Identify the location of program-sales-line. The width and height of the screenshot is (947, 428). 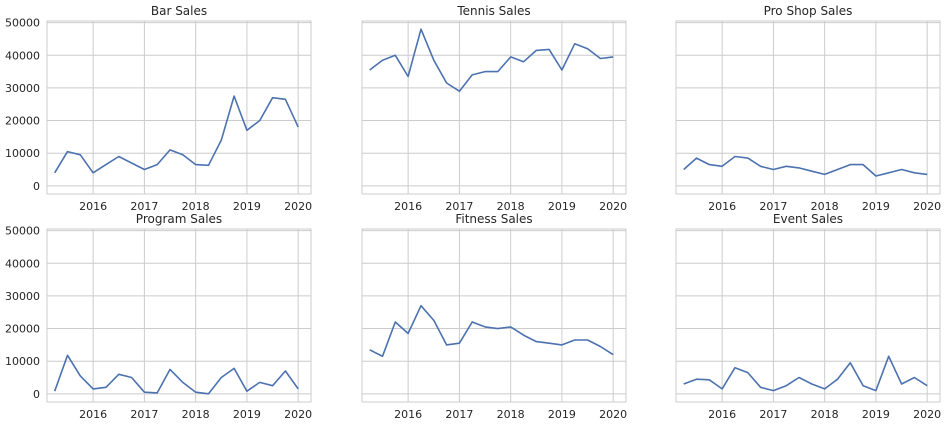
(176, 374).